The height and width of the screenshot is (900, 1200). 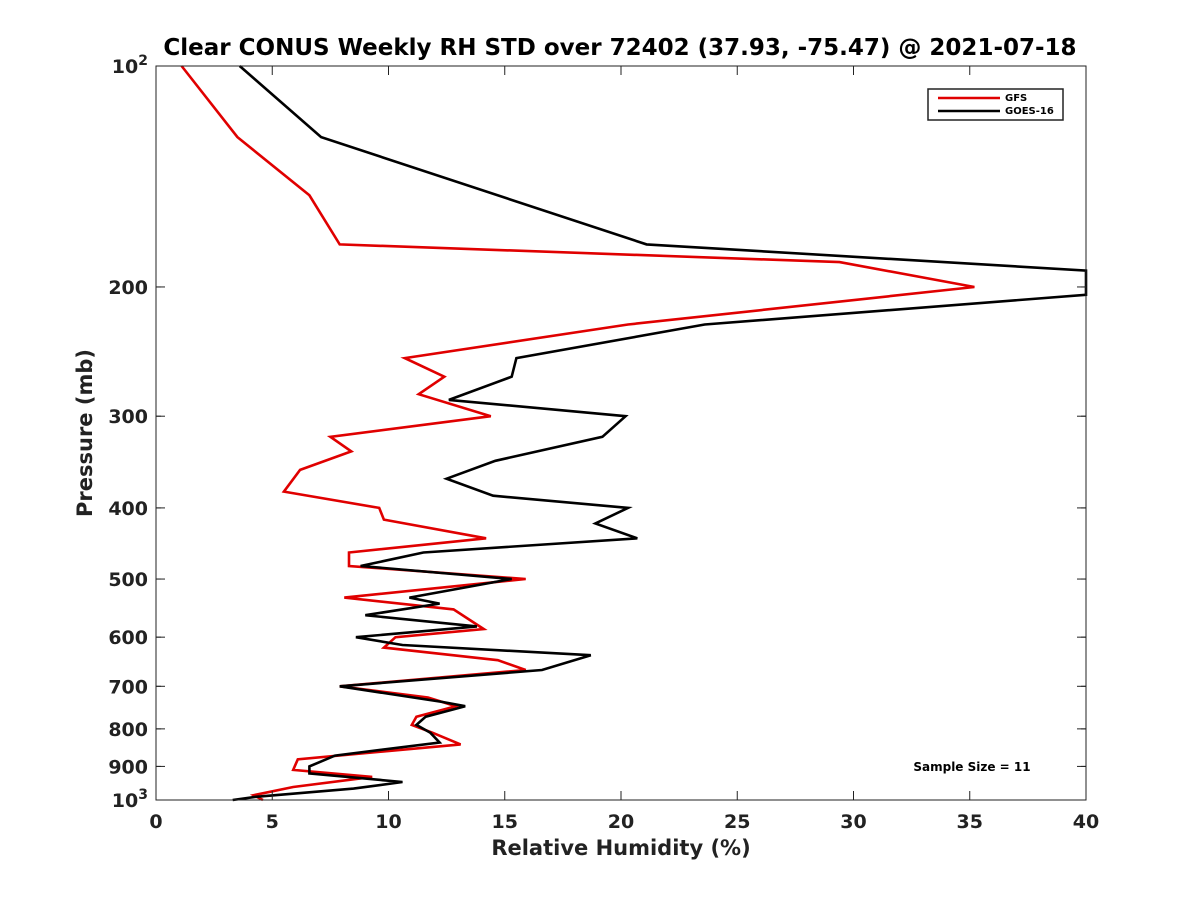 What do you see at coordinates (128, 288) in the screenshot?
I see `y-tick-label: 200` at bounding box center [128, 288].